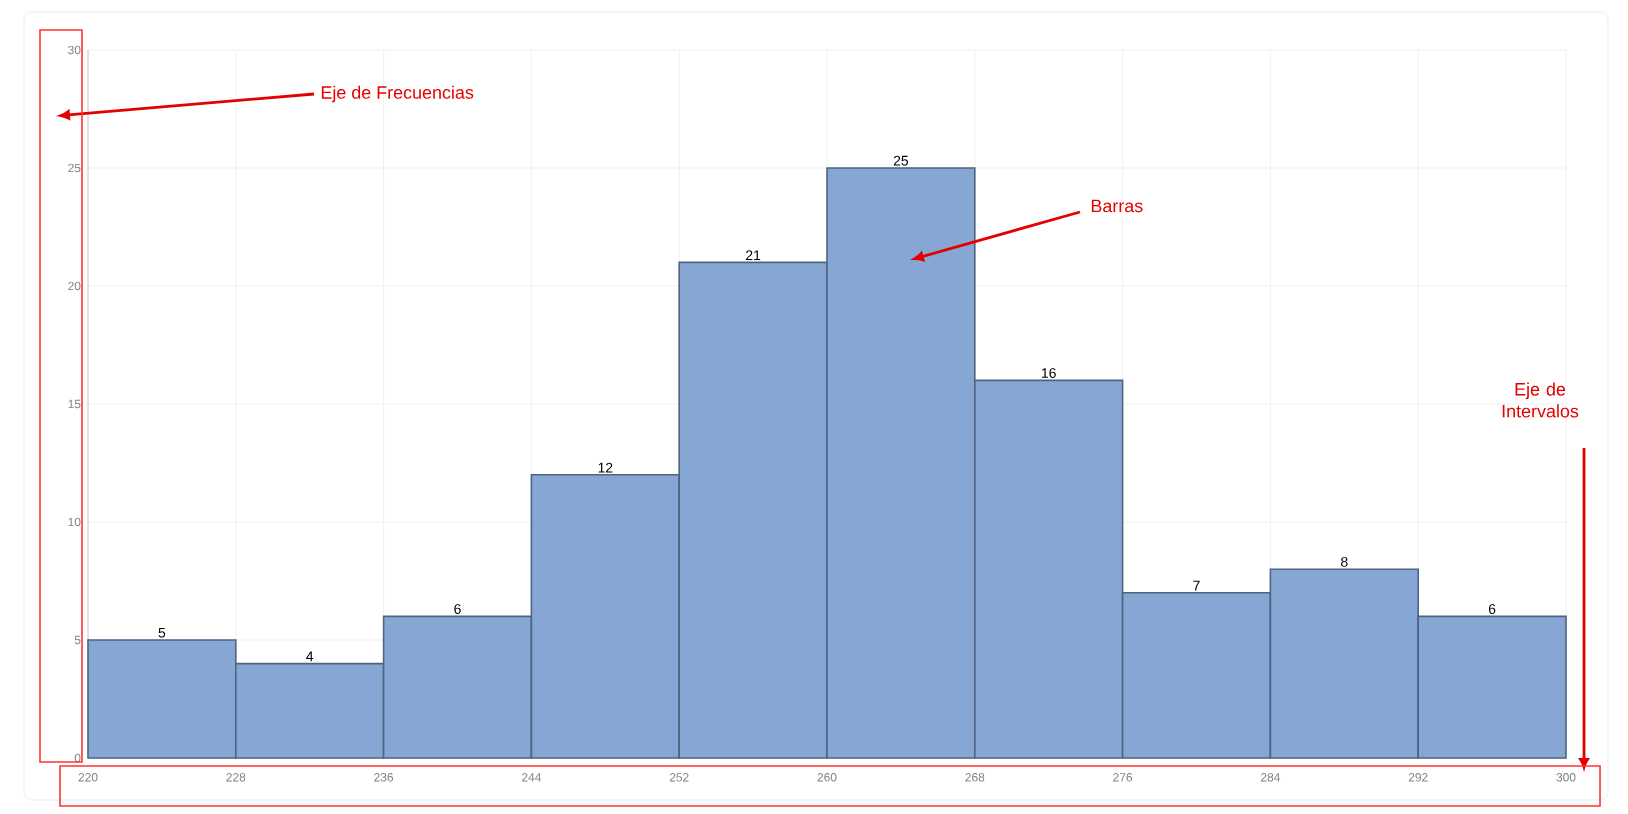 This screenshot has height=814, width=1628. Describe the element at coordinates (397, 94) in the screenshot. I see `annotation: Eje de Frecuencias` at that location.